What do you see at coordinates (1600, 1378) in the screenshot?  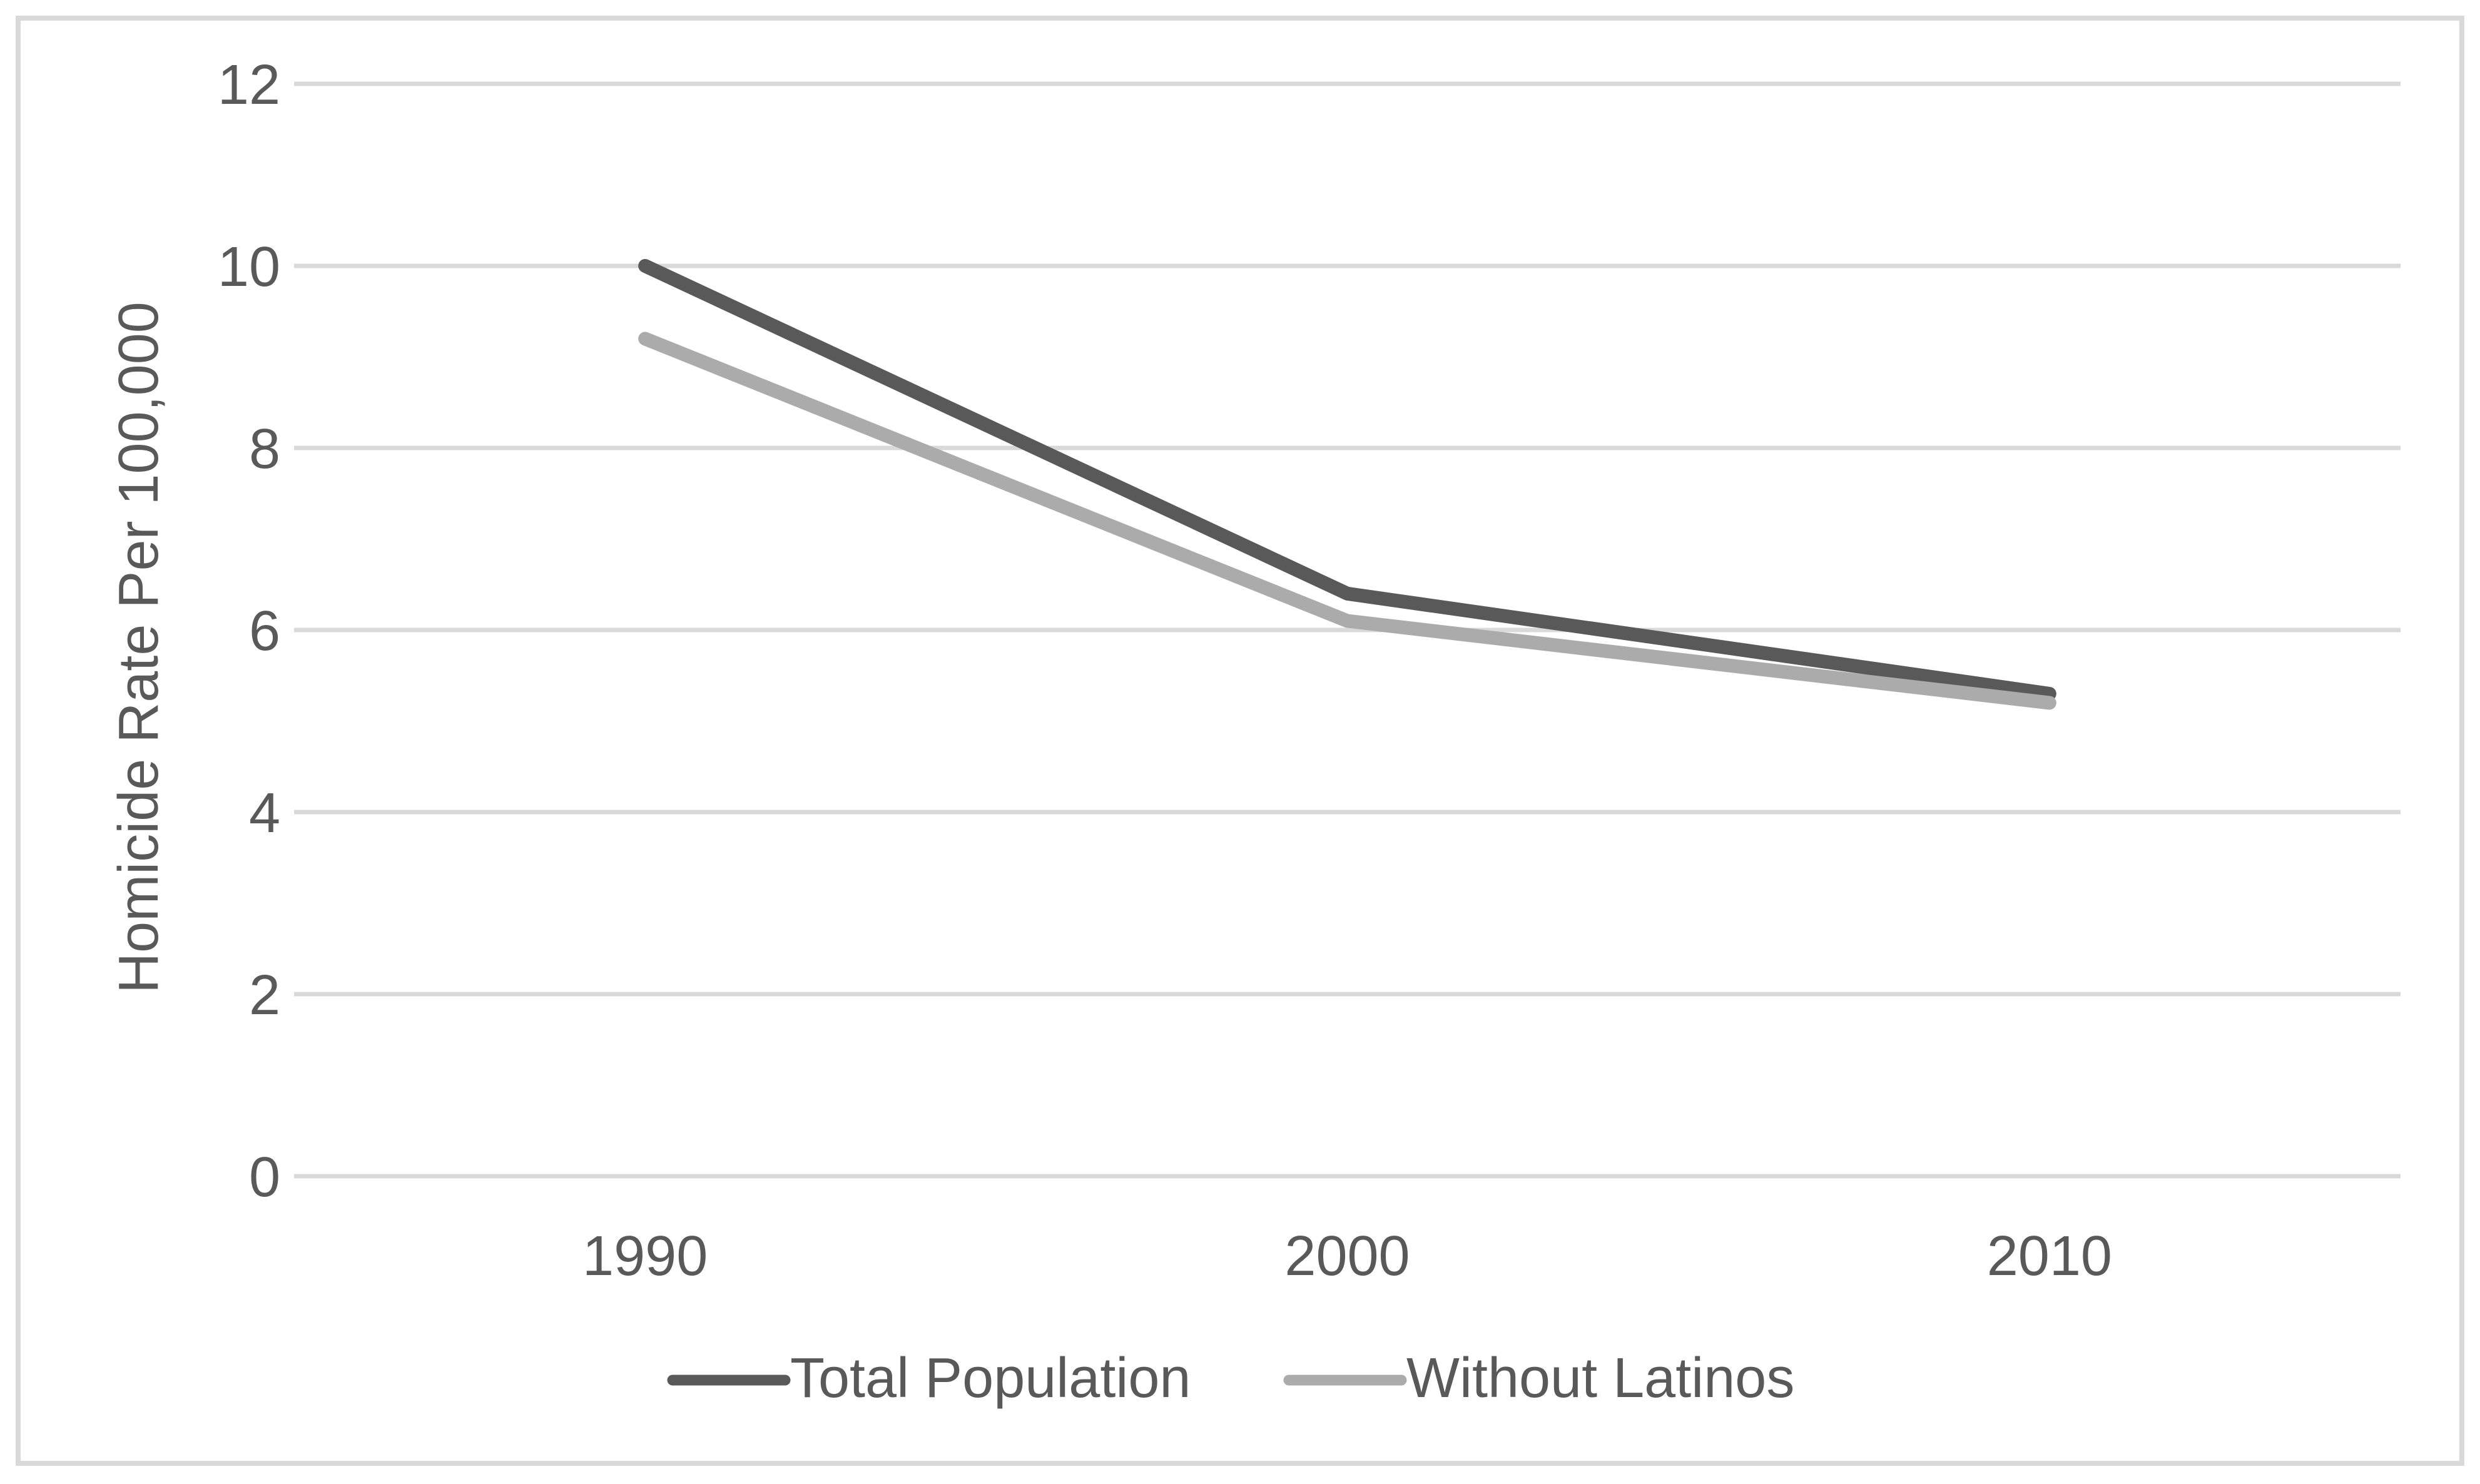 I see `legend-label-without-latinos: Without Latinos` at bounding box center [1600, 1378].